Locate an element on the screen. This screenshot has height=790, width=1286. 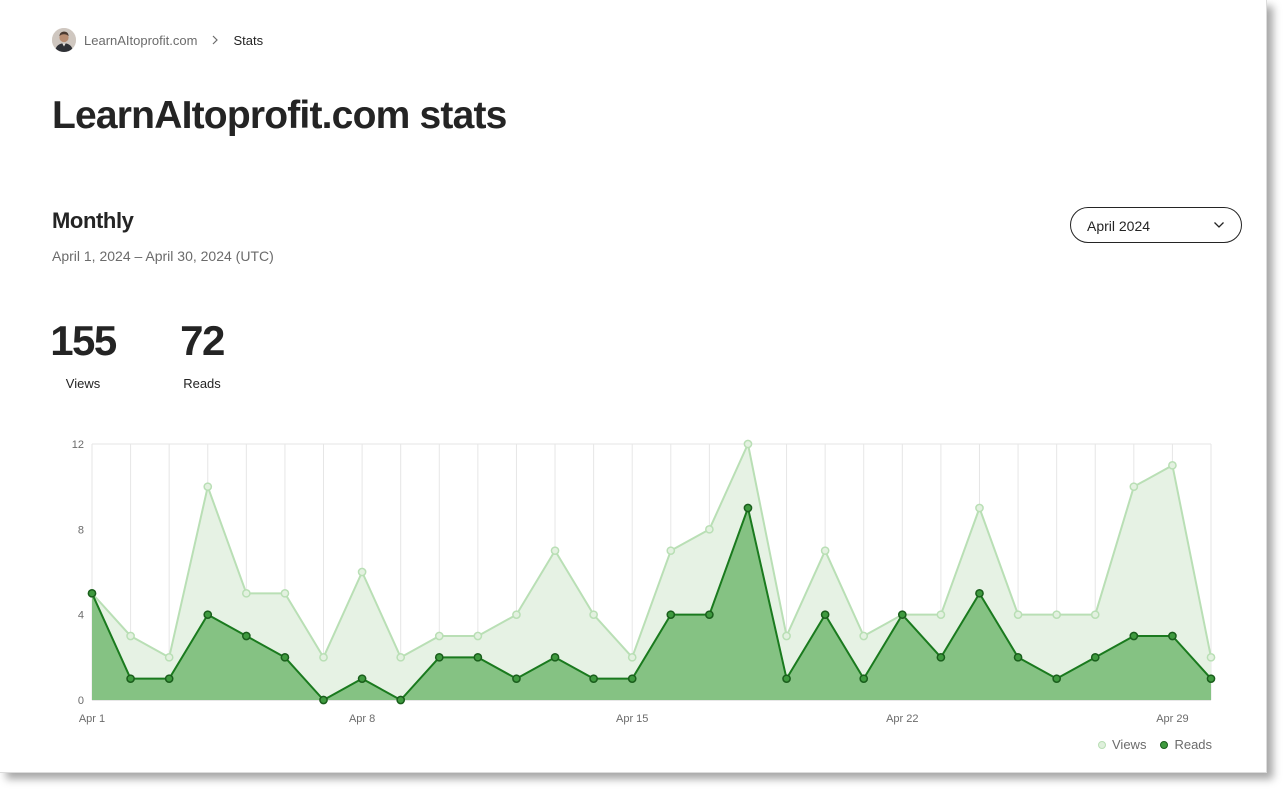
x-tick-label: Apr 22 is located at coordinates (902, 719).